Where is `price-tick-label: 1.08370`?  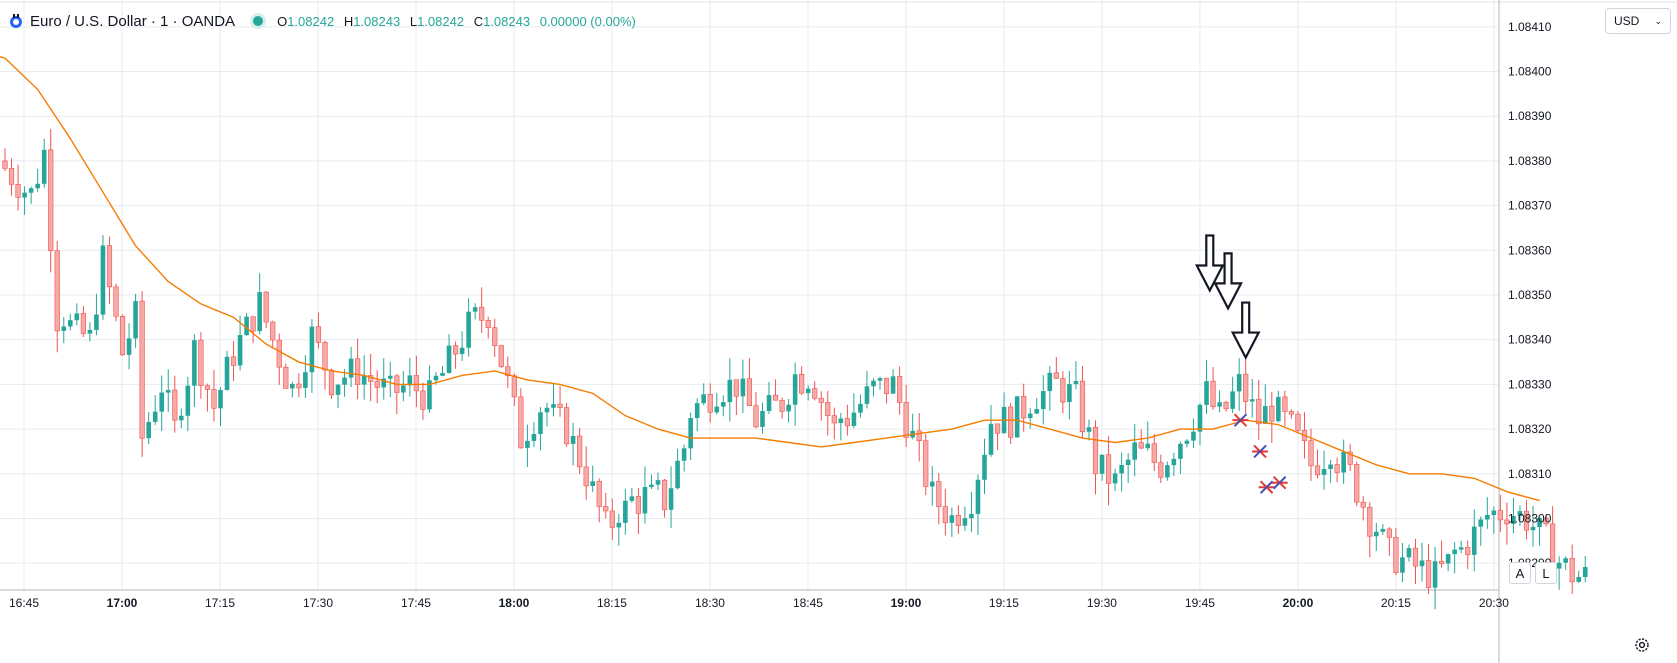
price-tick-label: 1.08370 is located at coordinates (1530, 206).